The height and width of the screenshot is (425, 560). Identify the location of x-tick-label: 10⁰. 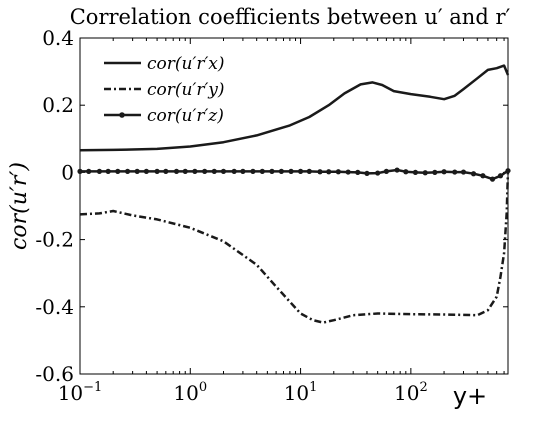
(190, 392).